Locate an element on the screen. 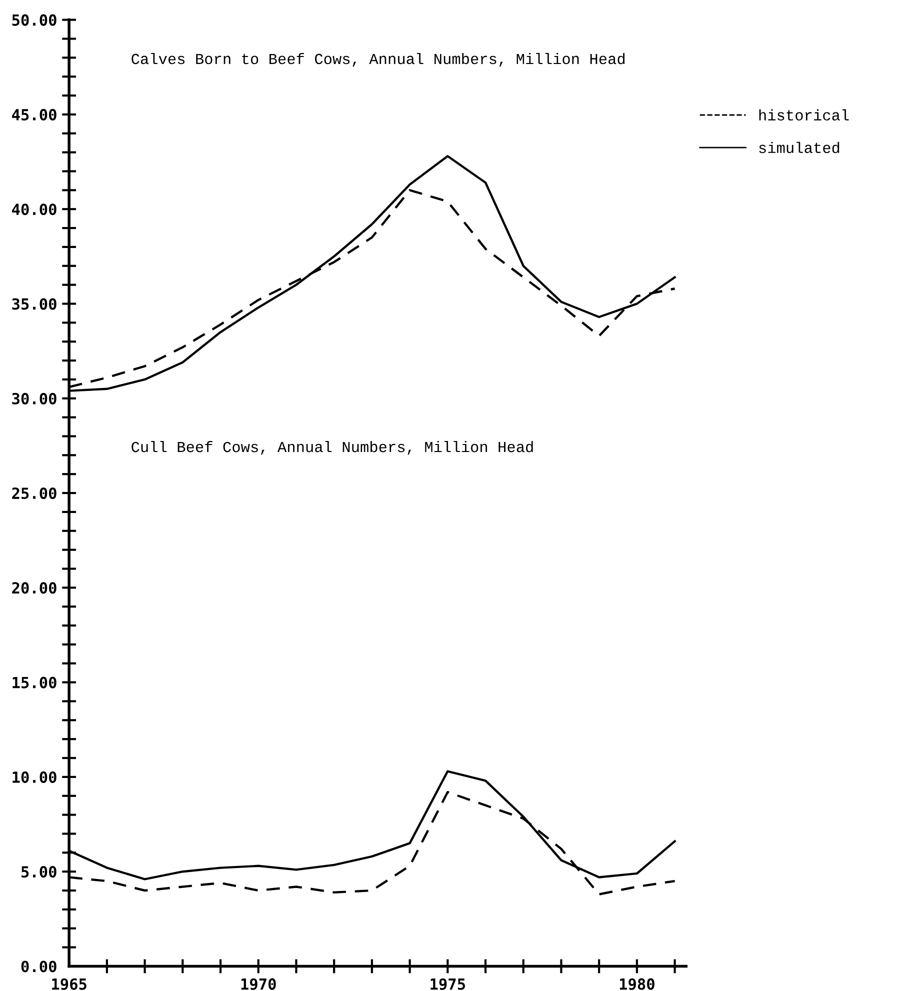  y-tick-label: 5.00 is located at coordinates (39, 872).